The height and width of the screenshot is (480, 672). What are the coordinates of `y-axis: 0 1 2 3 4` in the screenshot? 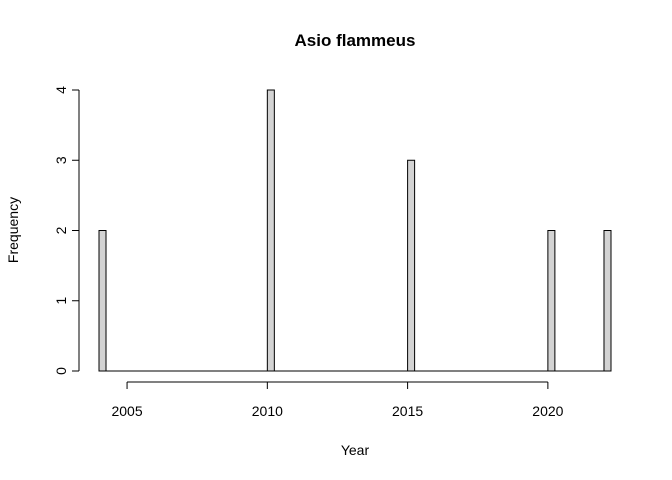 It's located at (66, 230).